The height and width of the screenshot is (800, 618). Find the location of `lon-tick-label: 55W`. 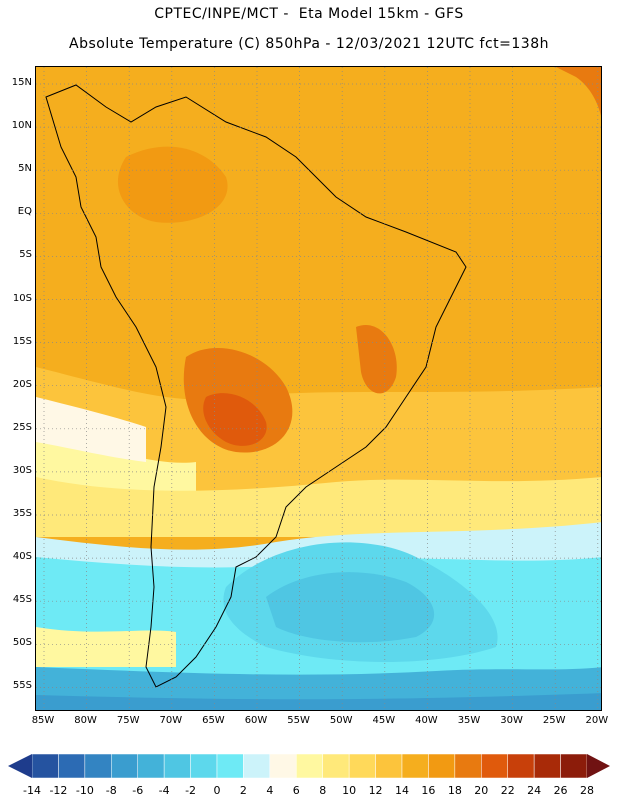

lon-tick-label: 55W is located at coordinates (298, 720).